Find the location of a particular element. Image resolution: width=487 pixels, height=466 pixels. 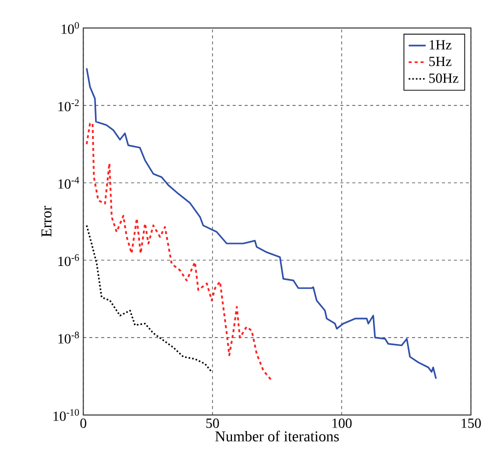

line-series is located at coordinates (149, 298).